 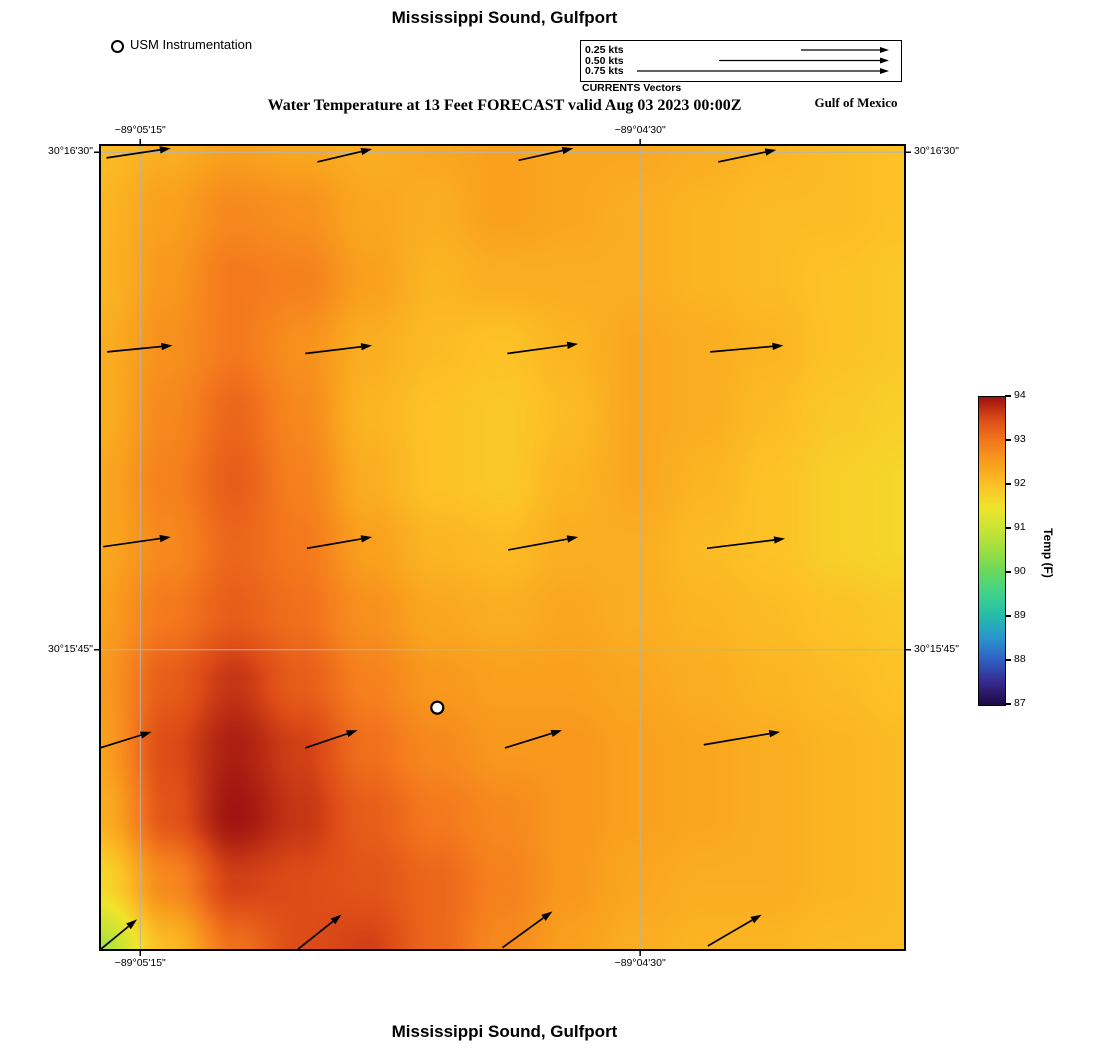 I want to click on colorbar-tick-label: 91, so click(x=1020, y=527).